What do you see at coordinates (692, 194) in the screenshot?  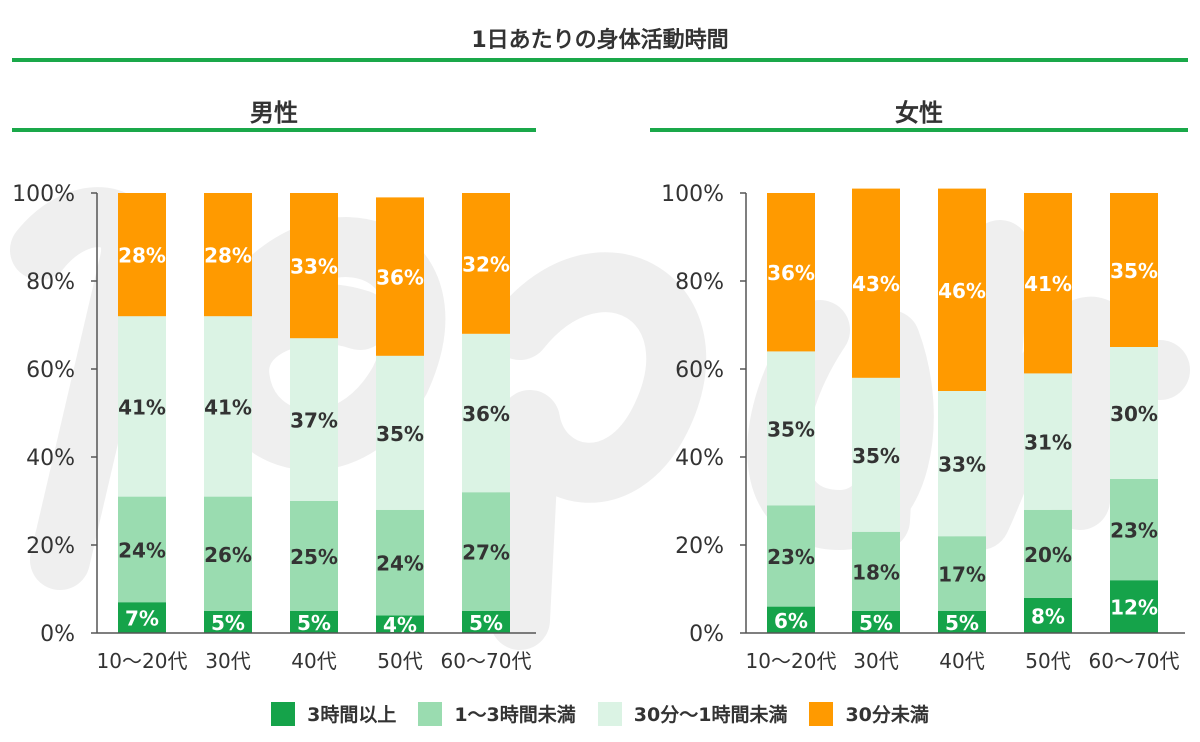 I see `y-tick-label: 100%` at bounding box center [692, 194].